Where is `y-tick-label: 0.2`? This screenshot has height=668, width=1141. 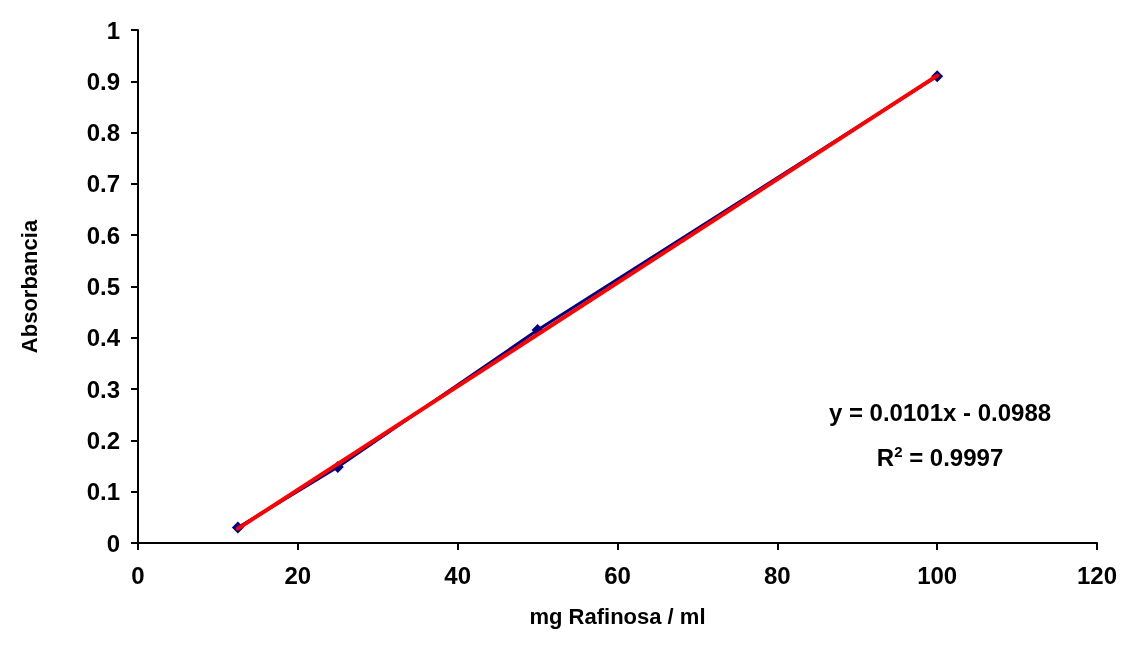 y-tick-label: 0.2 is located at coordinates (103, 440).